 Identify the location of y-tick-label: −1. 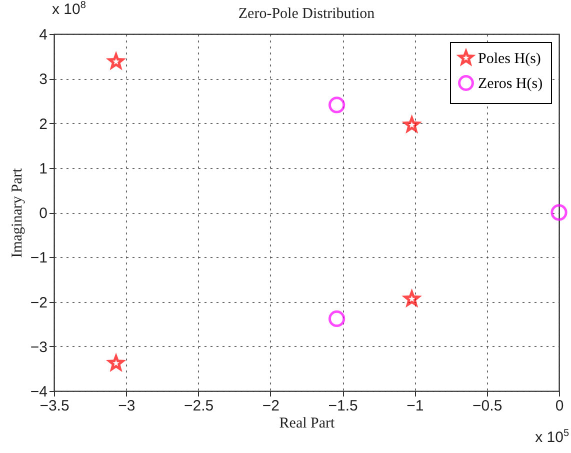
(39, 258).